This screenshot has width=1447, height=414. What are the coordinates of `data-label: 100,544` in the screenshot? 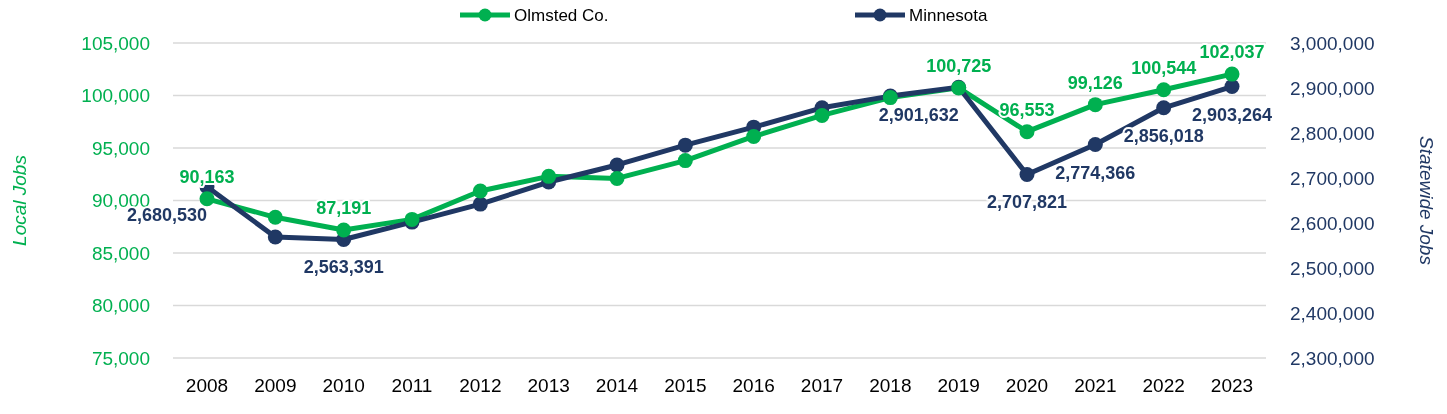 It's located at (1164, 67).